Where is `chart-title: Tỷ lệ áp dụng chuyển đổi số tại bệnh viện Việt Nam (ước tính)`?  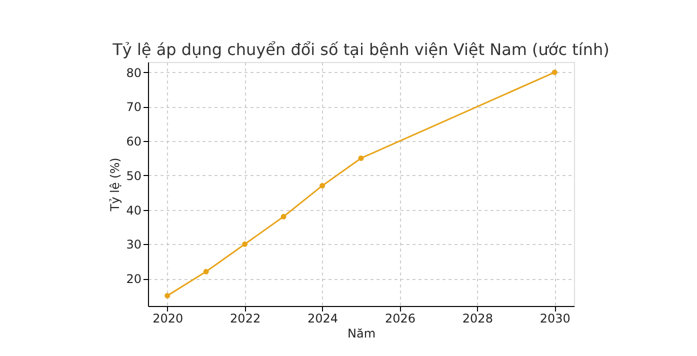 chart-title: Tỷ lệ áp dụng chuyển đổi số tại bệnh viện Việt Nam (ước tính) is located at coordinates (361, 49).